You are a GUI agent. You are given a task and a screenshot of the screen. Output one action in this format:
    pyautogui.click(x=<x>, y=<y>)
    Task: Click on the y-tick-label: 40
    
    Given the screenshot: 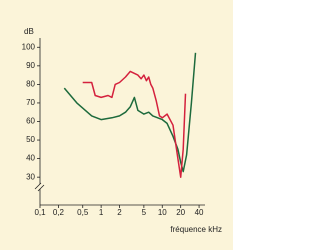 What is the action you would take?
    pyautogui.click(x=30, y=158)
    